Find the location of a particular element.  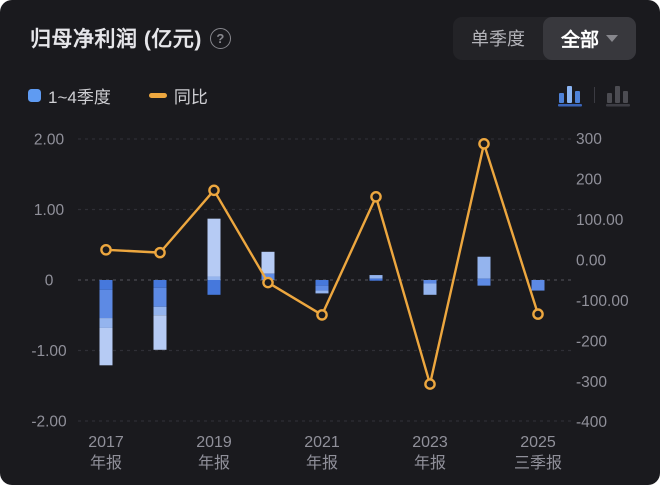

svg-text: 2021 is located at coordinates (322, 442).